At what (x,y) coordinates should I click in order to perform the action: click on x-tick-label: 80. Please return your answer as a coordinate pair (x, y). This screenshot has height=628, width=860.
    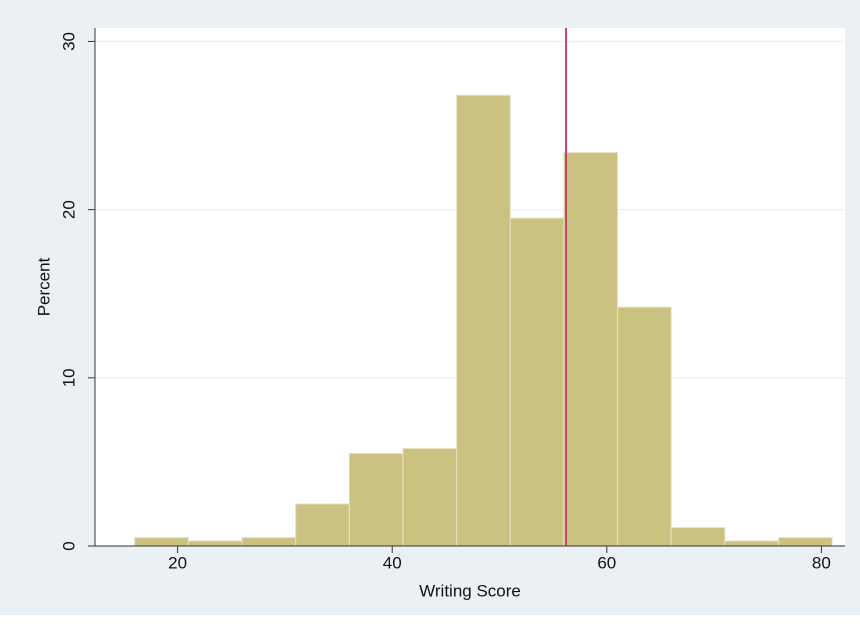
    Looking at the image, I should click on (821, 562).